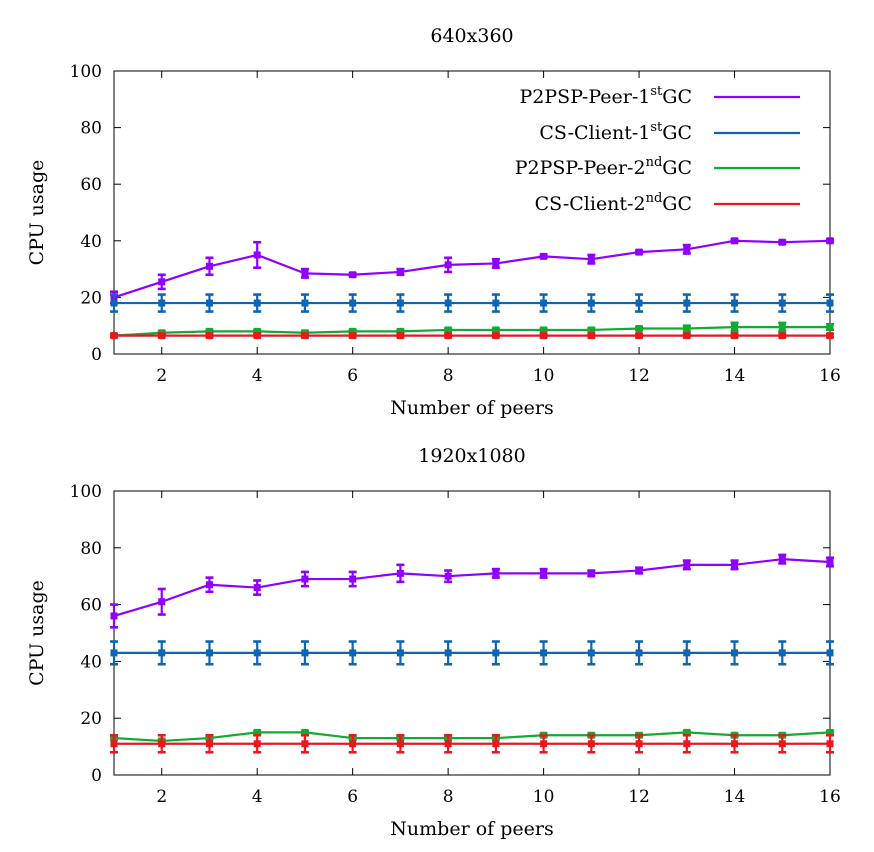  I want to click on legend-label-superscript: st, so click(656, 91).